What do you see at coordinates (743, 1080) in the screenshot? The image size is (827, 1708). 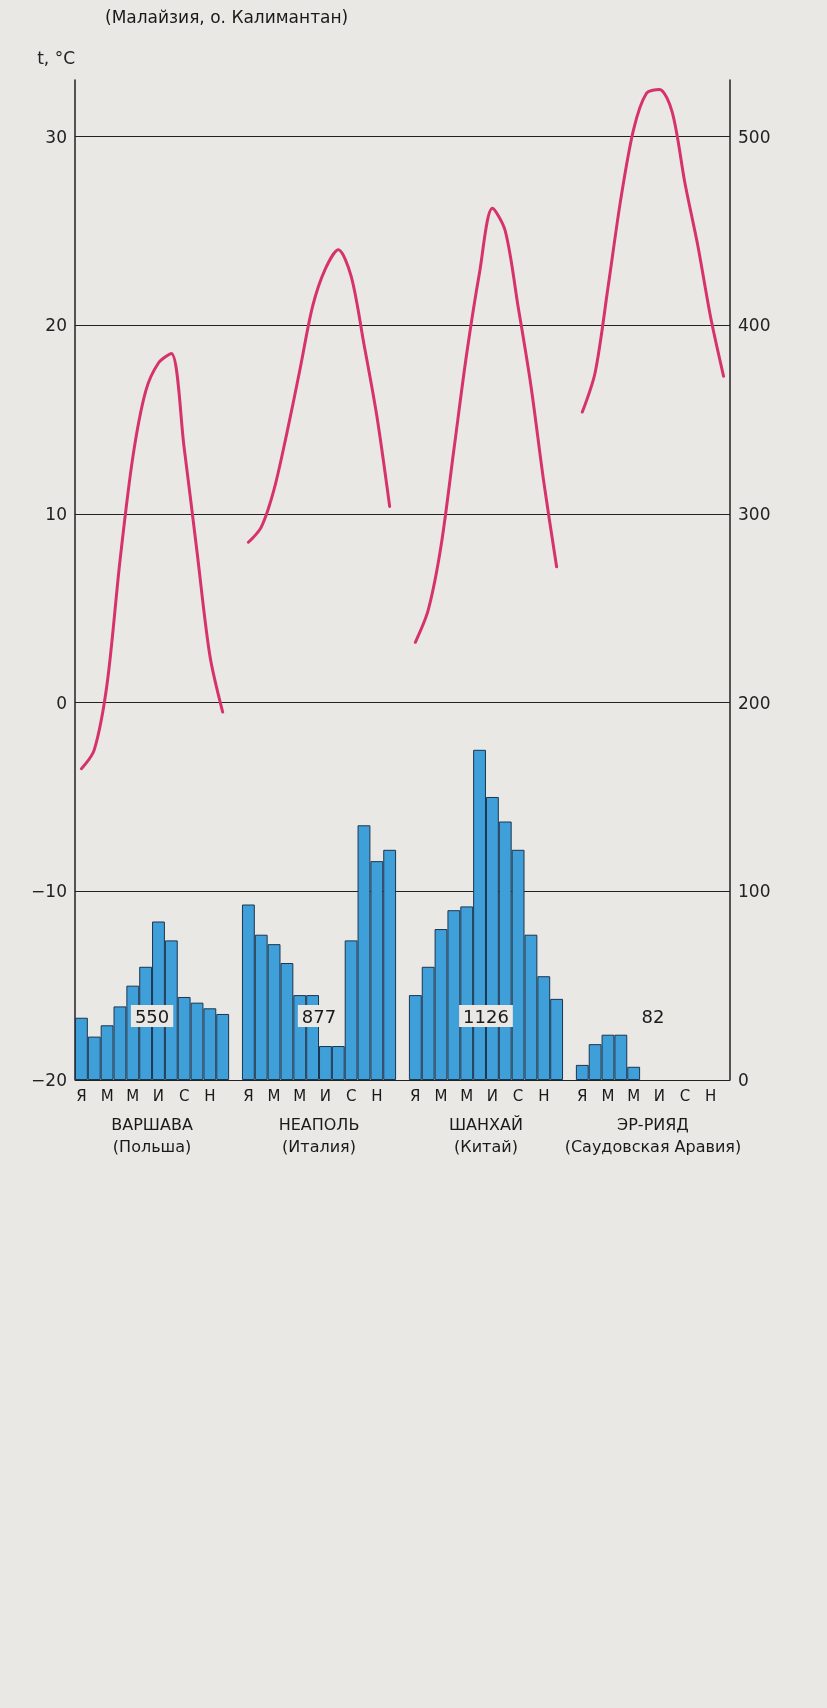 I see `y2-tick-label: 0` at bounding box center [743, 1080].